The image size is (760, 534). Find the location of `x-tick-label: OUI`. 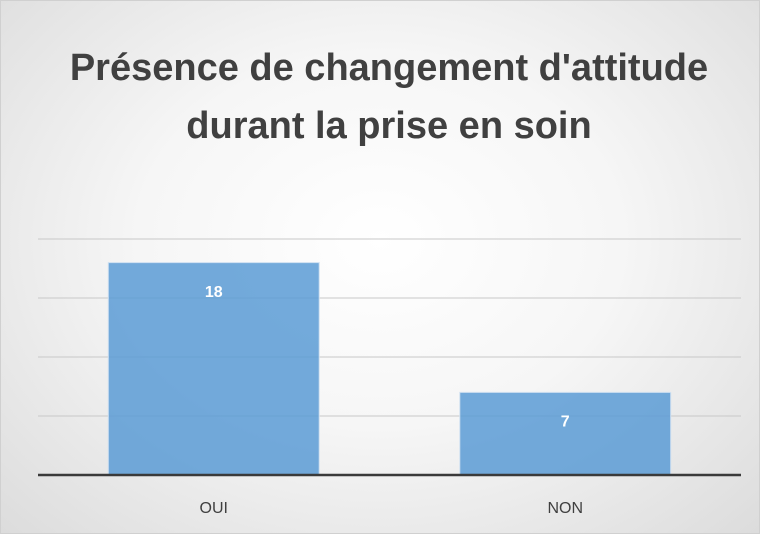

x-tick-label: OUI is located at coordinates (214, 508).